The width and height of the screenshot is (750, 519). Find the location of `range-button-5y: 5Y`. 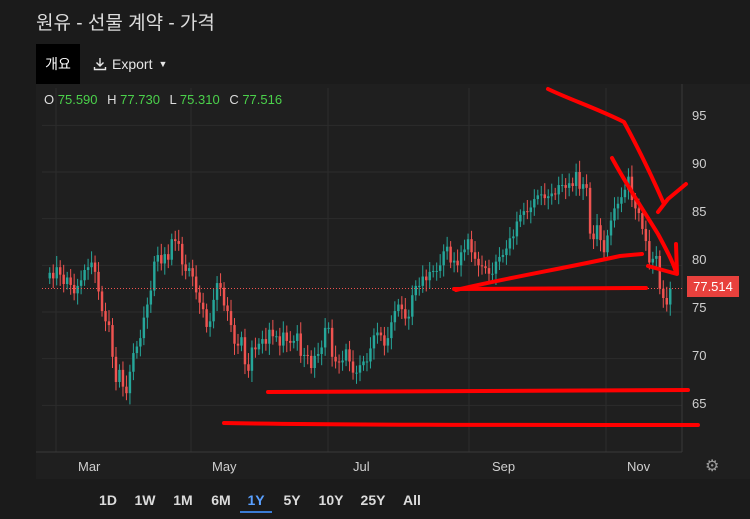

range-button-5y: 5Y is located at coordinates (292, 500).